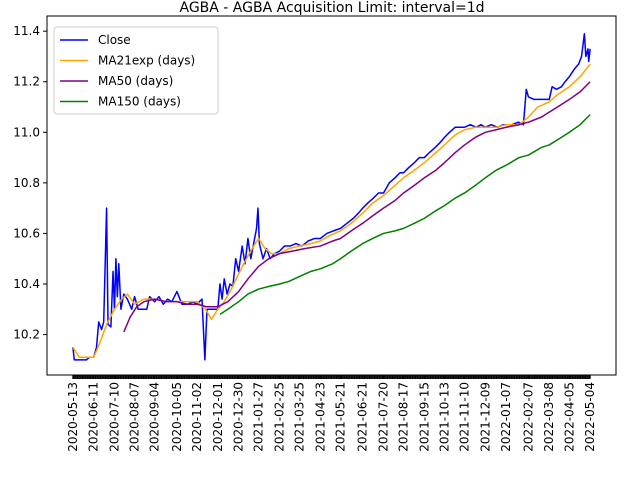 The image size is (640, 480). Describe the element at coordinates (94, 417) in the screenshot. I see `x-tick-label: 2020-06-11` at that location.